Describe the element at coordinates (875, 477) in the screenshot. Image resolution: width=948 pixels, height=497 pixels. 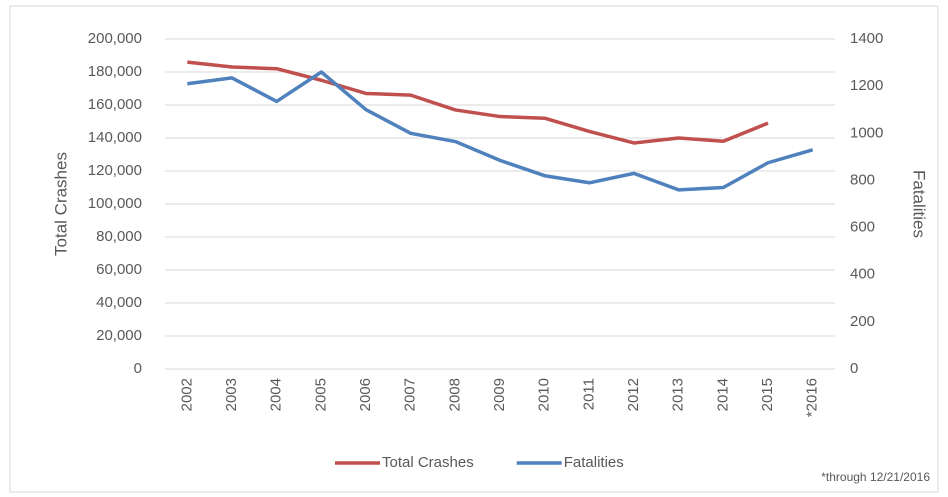
I see `footnote: *through 12/21/2016` at that location.